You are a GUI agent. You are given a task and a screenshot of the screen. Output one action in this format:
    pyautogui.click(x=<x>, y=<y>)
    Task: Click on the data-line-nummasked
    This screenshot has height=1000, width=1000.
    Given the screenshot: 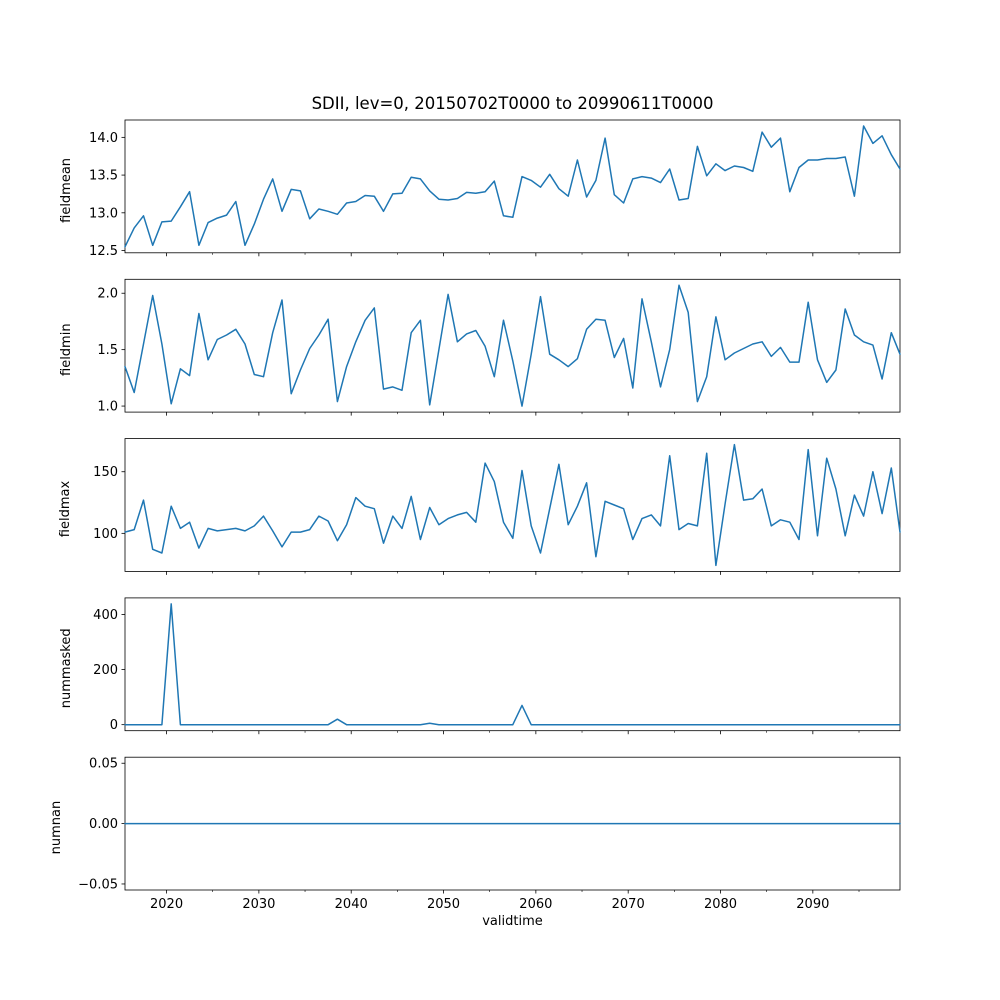 What is the action you would take?
    pyautogui.click(x=512, y=664)
    